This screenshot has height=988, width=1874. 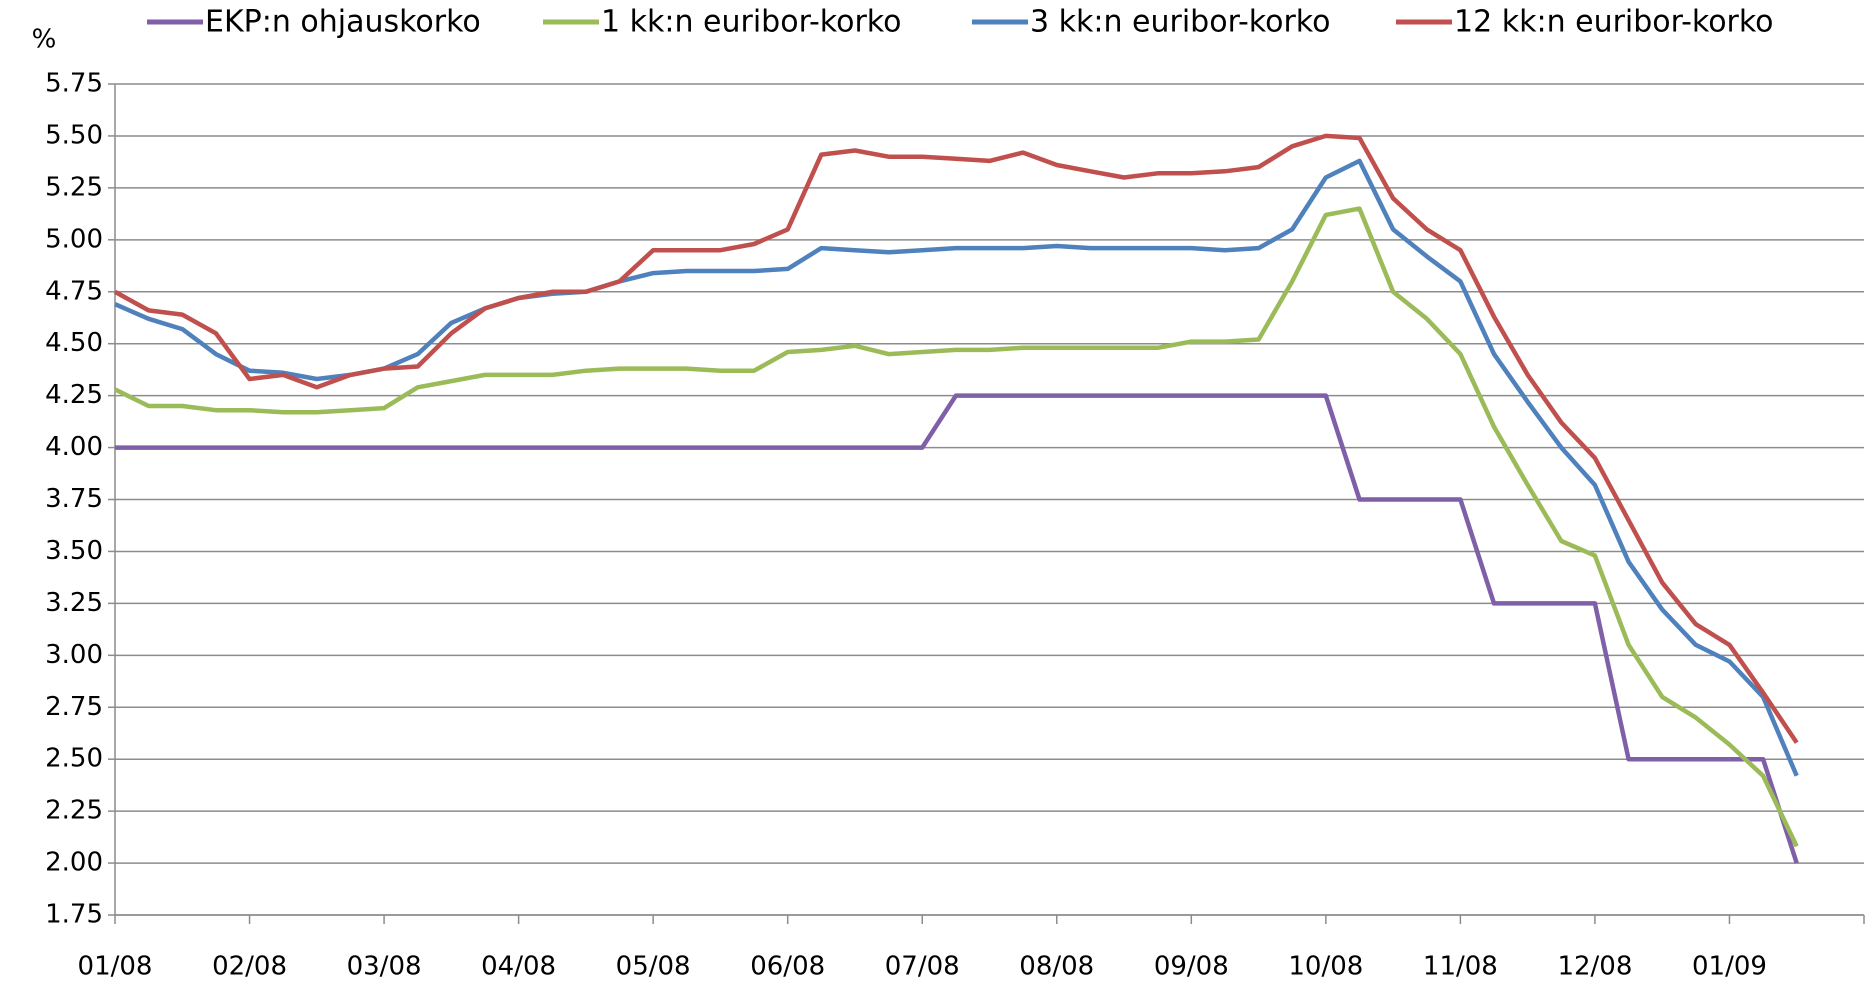 I want to click on x-tick-label: 09/08, so click(x=1191, y=967).